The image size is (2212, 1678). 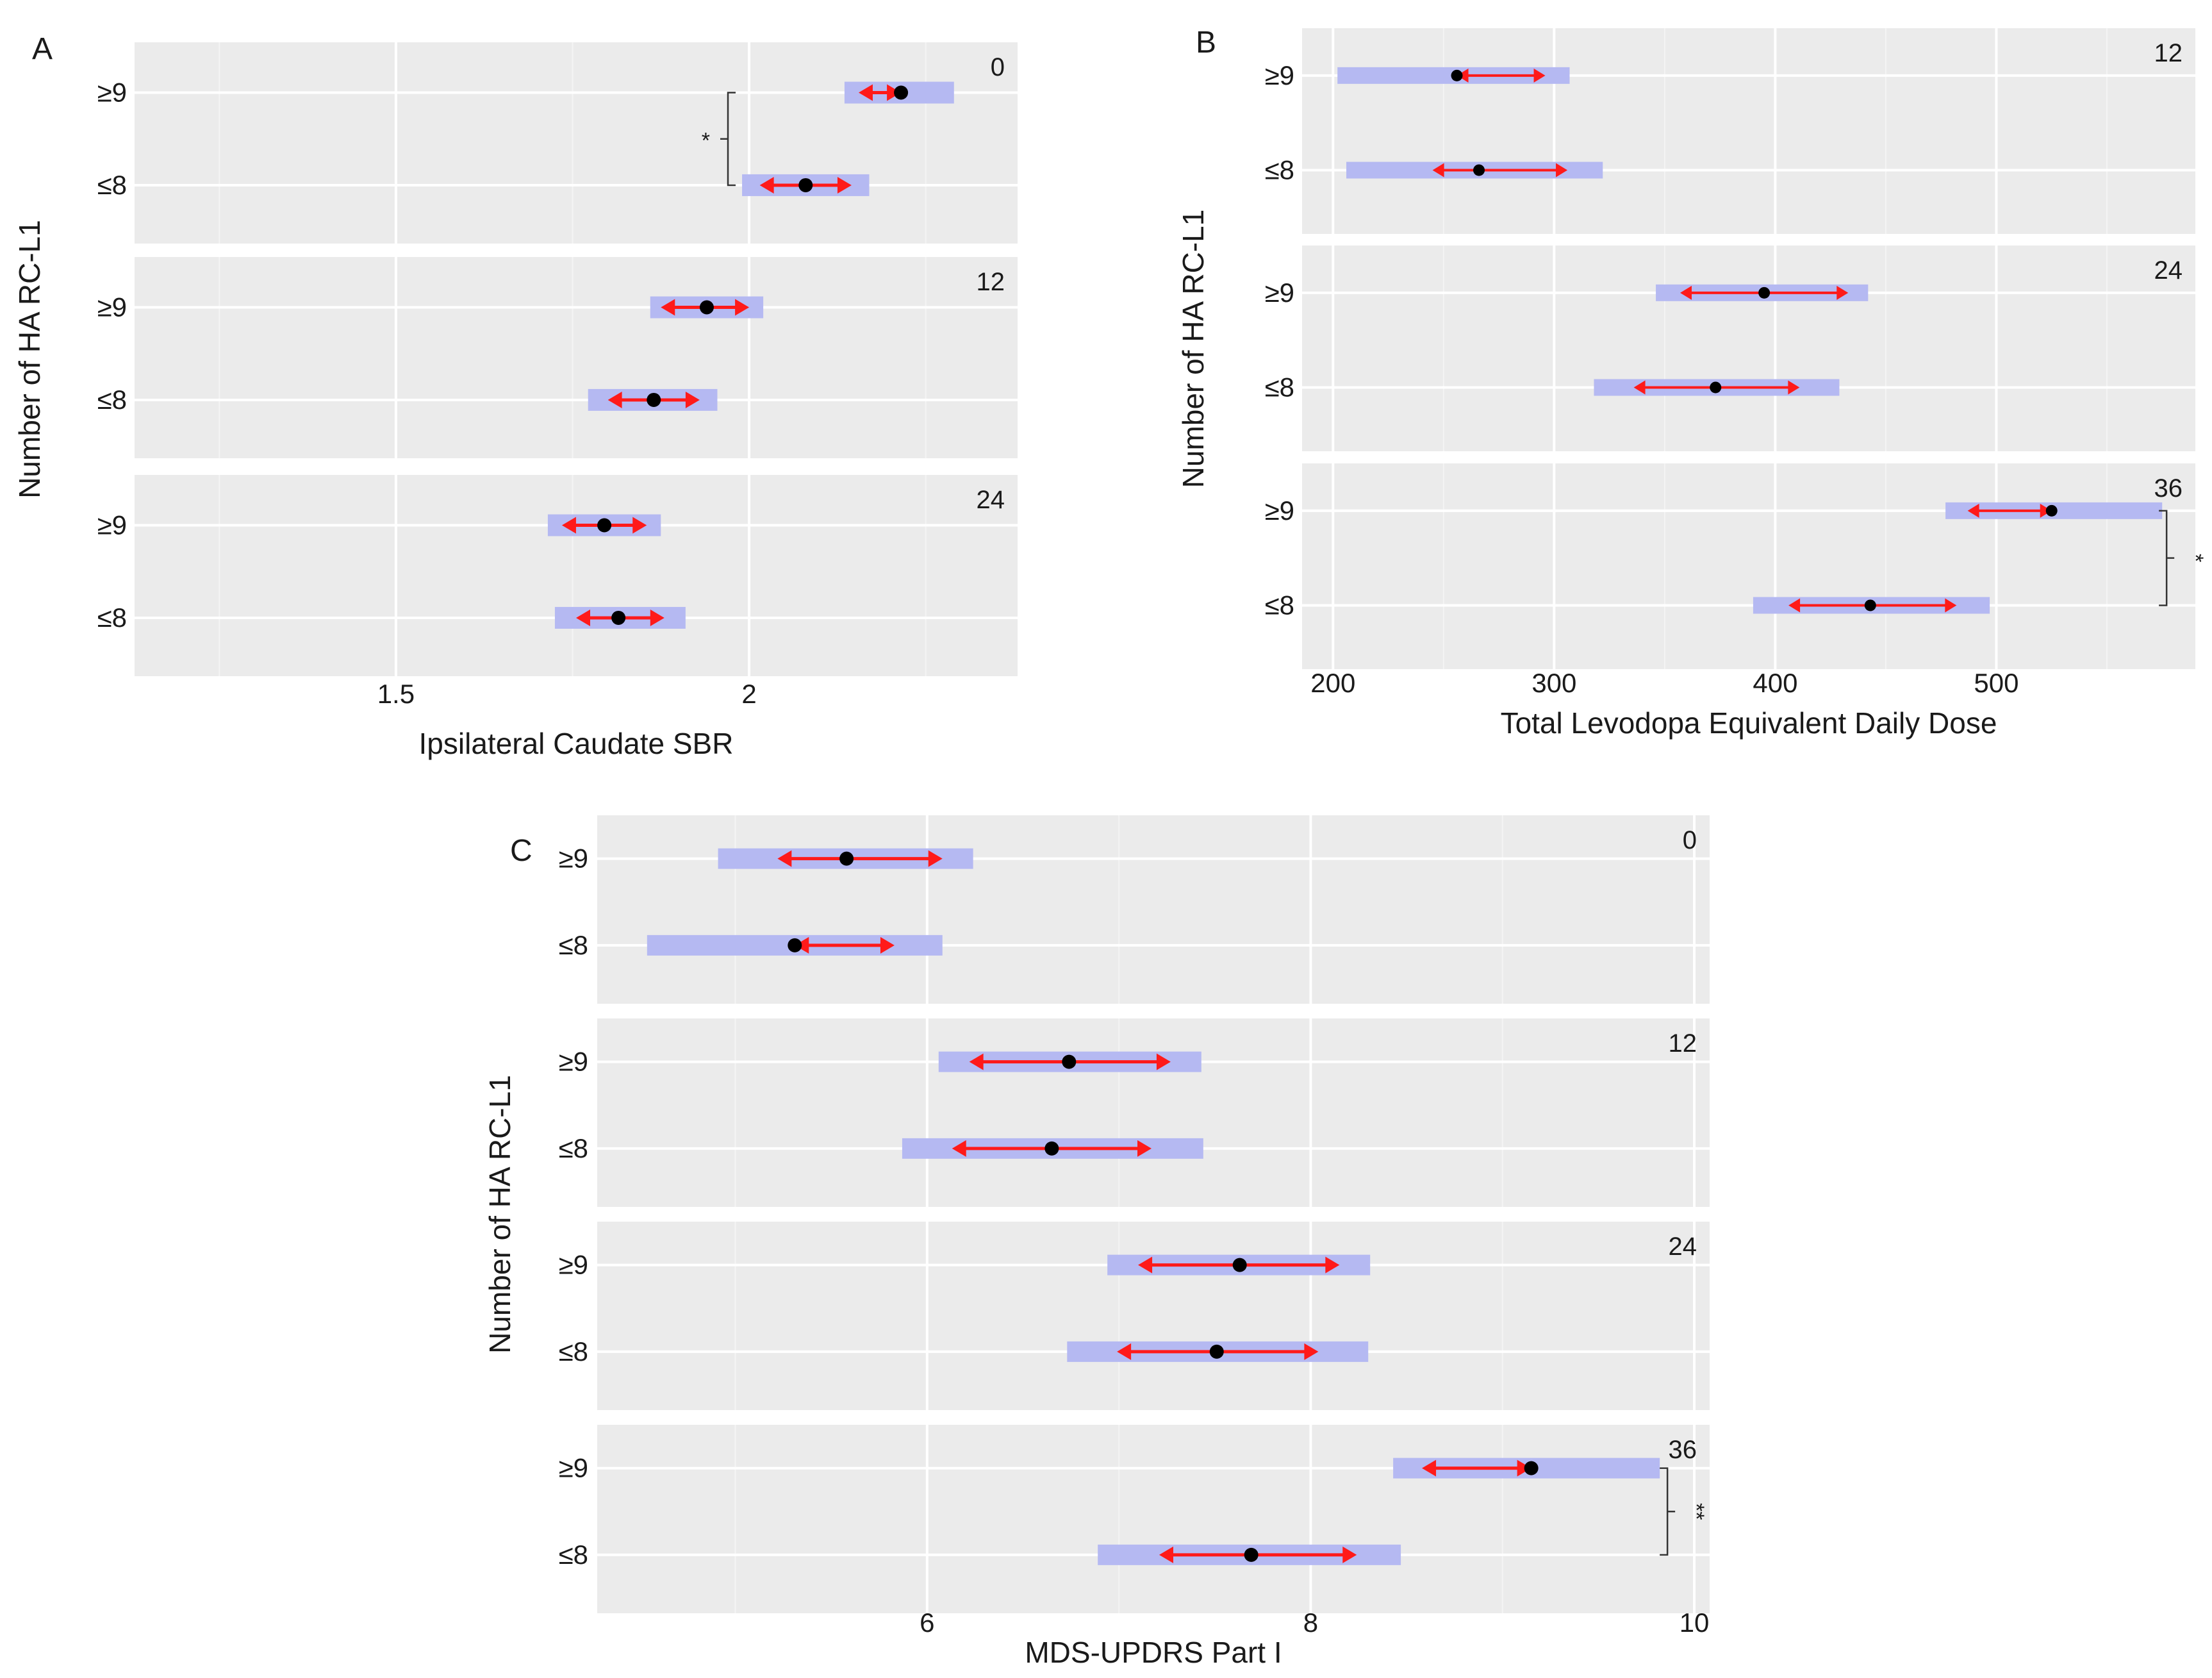 What do you see at coordinates (576, 744) in the screenshot?
I see `x-axis-label: Ipsilateral Caudate SBR` at bounding box center [576, 744].